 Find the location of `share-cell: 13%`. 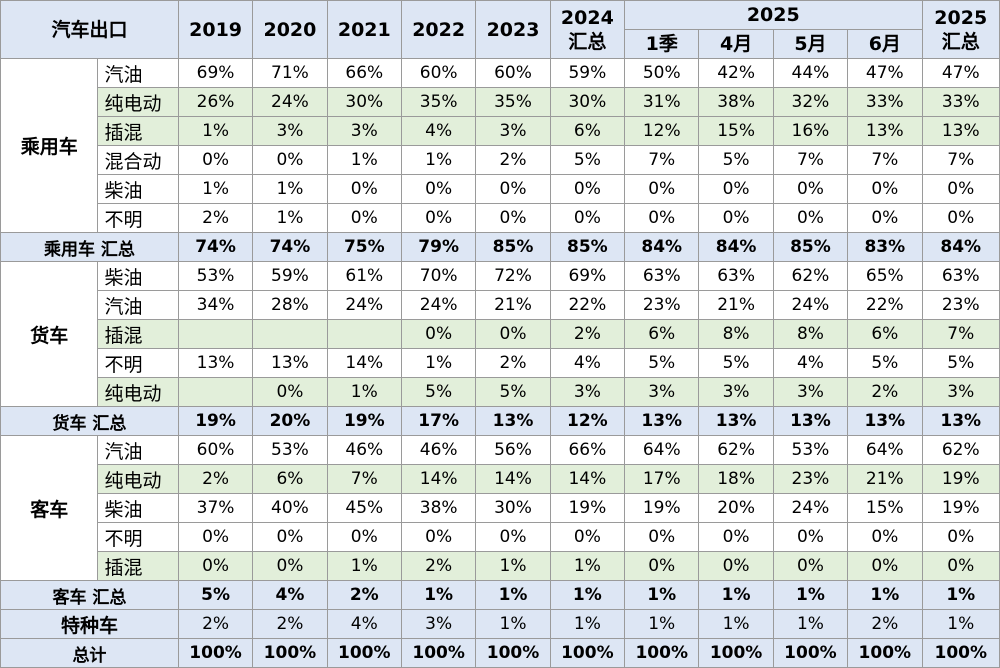

share-cell: 13% is located at coordinates (290, 363).